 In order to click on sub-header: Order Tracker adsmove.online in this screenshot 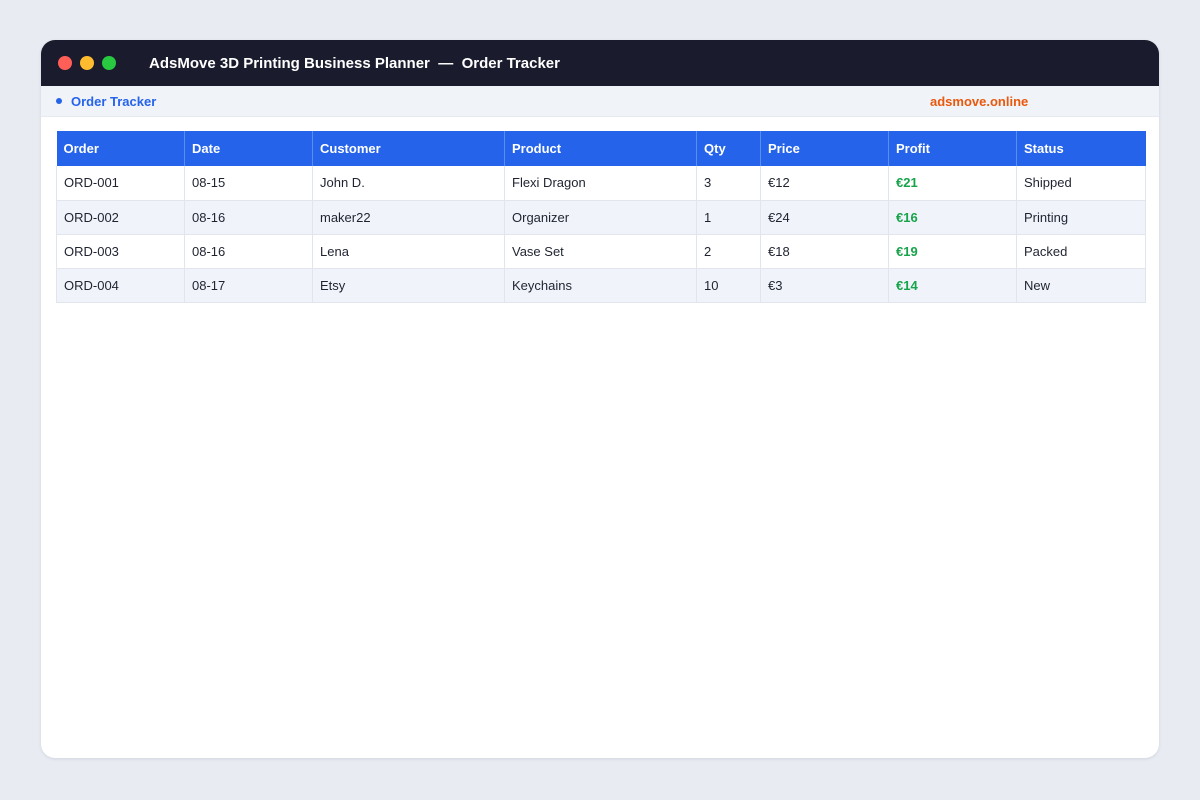, I will do `click(600, 101)`.